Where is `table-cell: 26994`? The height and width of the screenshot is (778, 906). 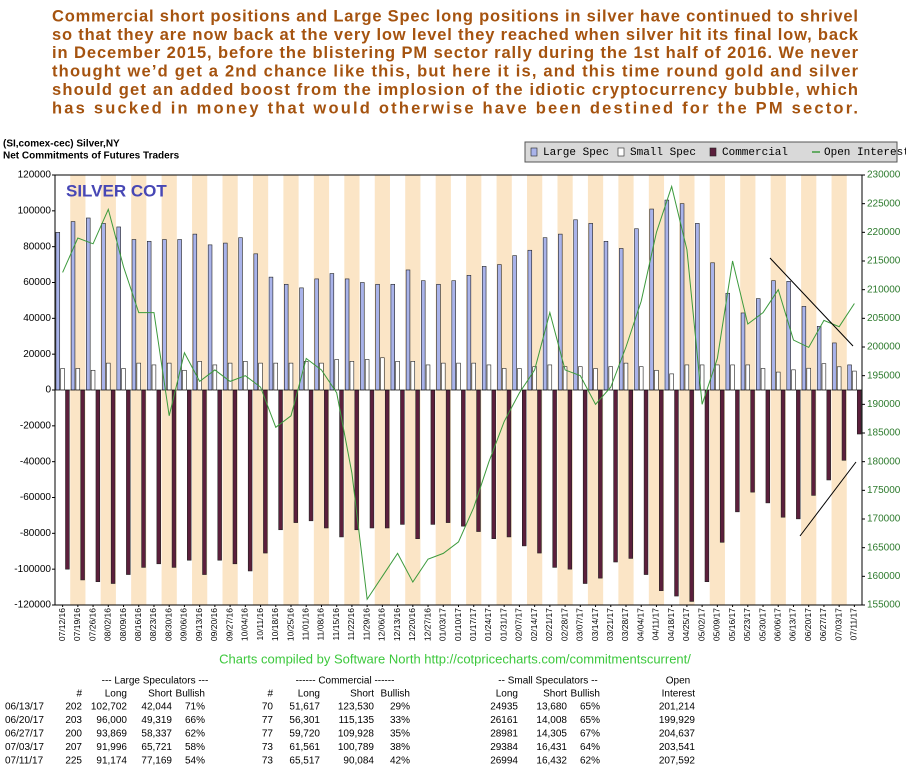 table-cell: 26994 is located at coordinates (504, 761).